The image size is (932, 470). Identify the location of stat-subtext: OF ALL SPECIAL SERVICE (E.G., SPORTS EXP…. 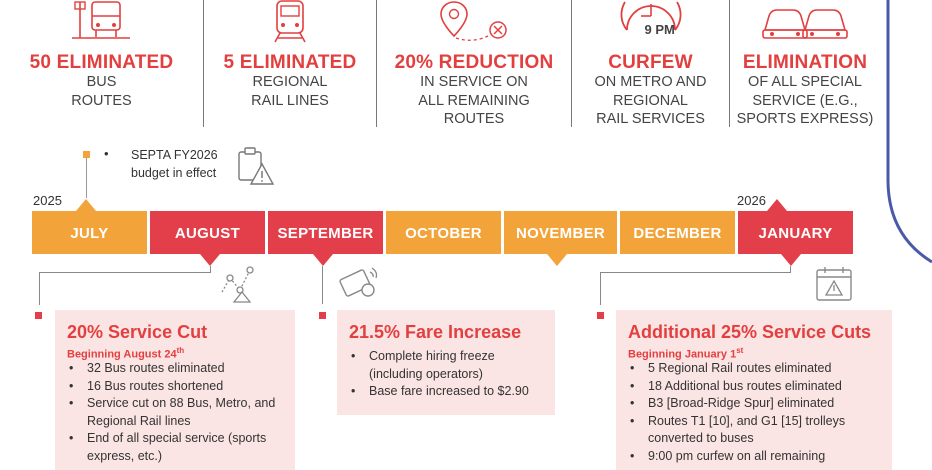
(805, 100).